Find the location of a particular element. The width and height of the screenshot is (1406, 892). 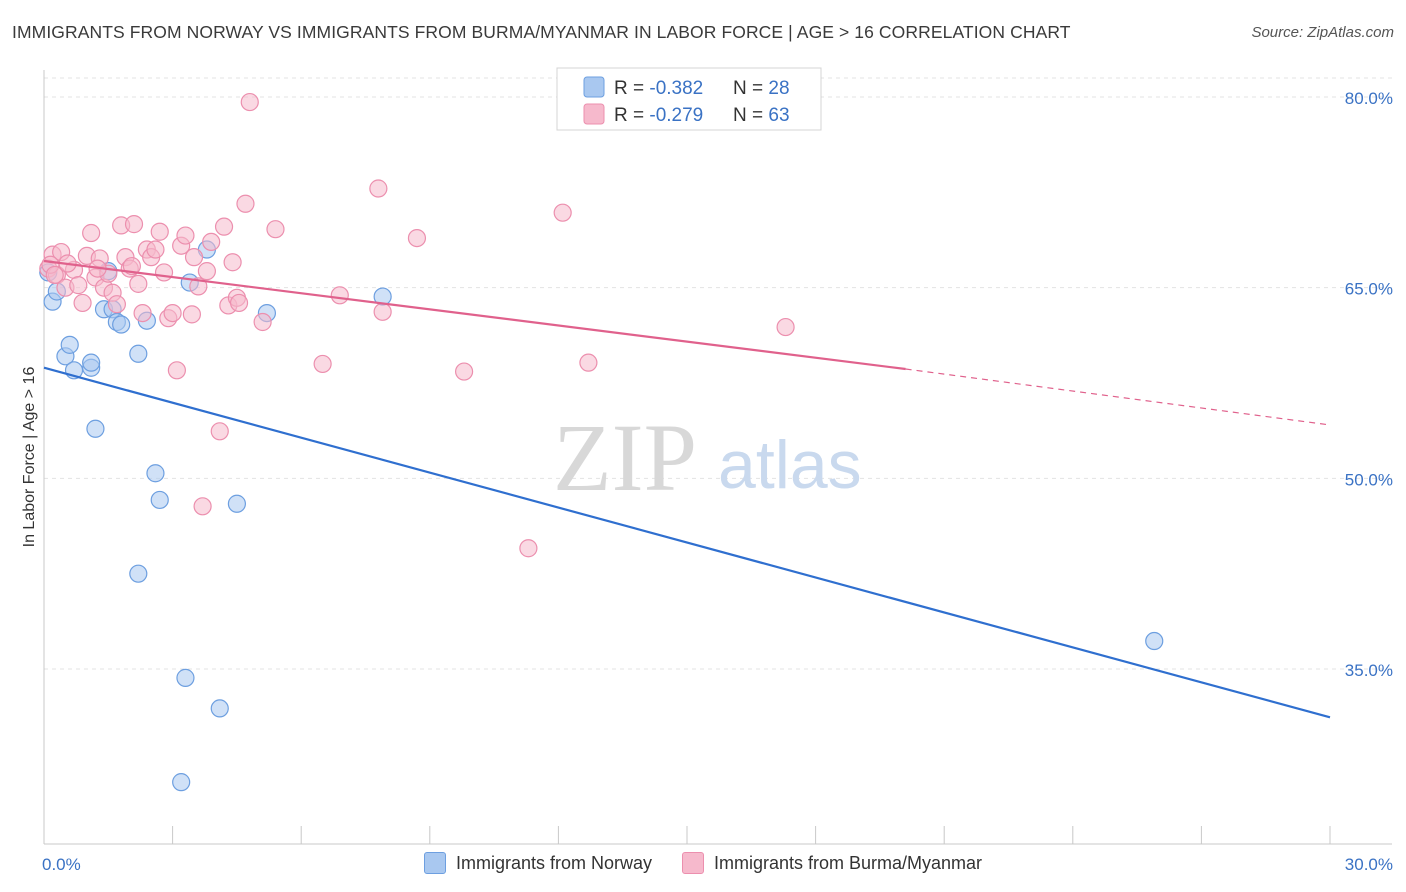

legend-item-burma: Immigrants from Burma/Myanmar is located at coordinates (832, 863).